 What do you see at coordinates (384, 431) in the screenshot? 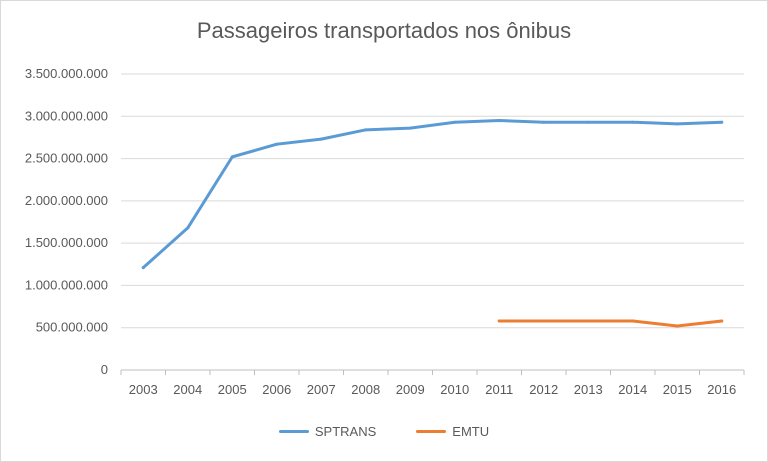
I see `chart-legend: SPTRANS EMTU` at bounding box center [384, 431].